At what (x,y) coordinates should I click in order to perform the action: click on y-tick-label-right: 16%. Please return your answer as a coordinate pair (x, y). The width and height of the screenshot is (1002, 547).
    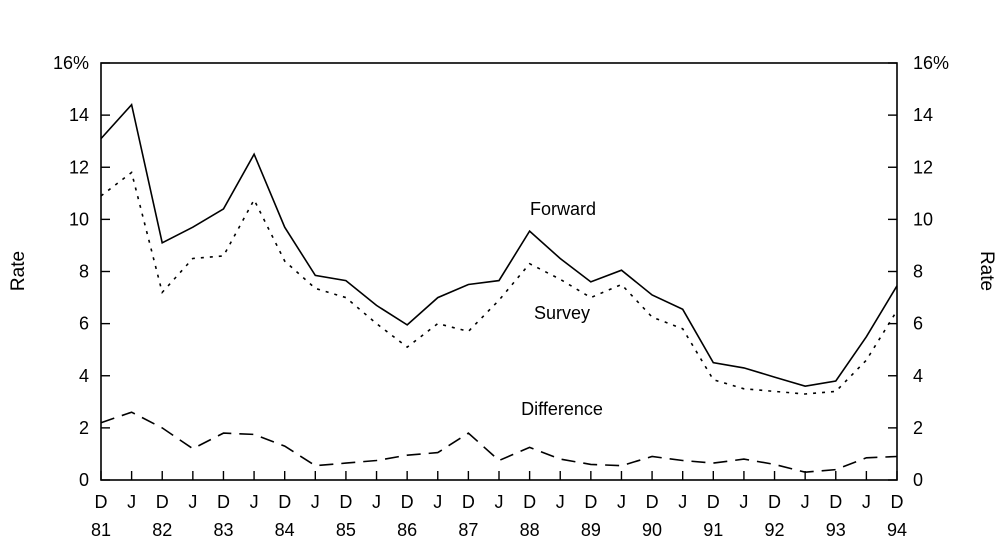
    Looking at the image, I should click on (931, 63).